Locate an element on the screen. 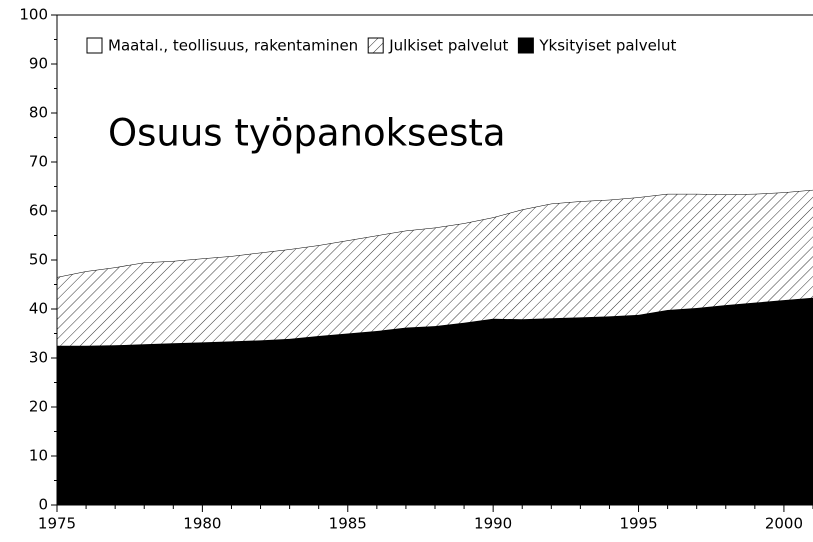 Image resolution: width=813 pixels, height=542 pixels. legend-label: Julkiset palvelut is located at coordinates (448, 46).